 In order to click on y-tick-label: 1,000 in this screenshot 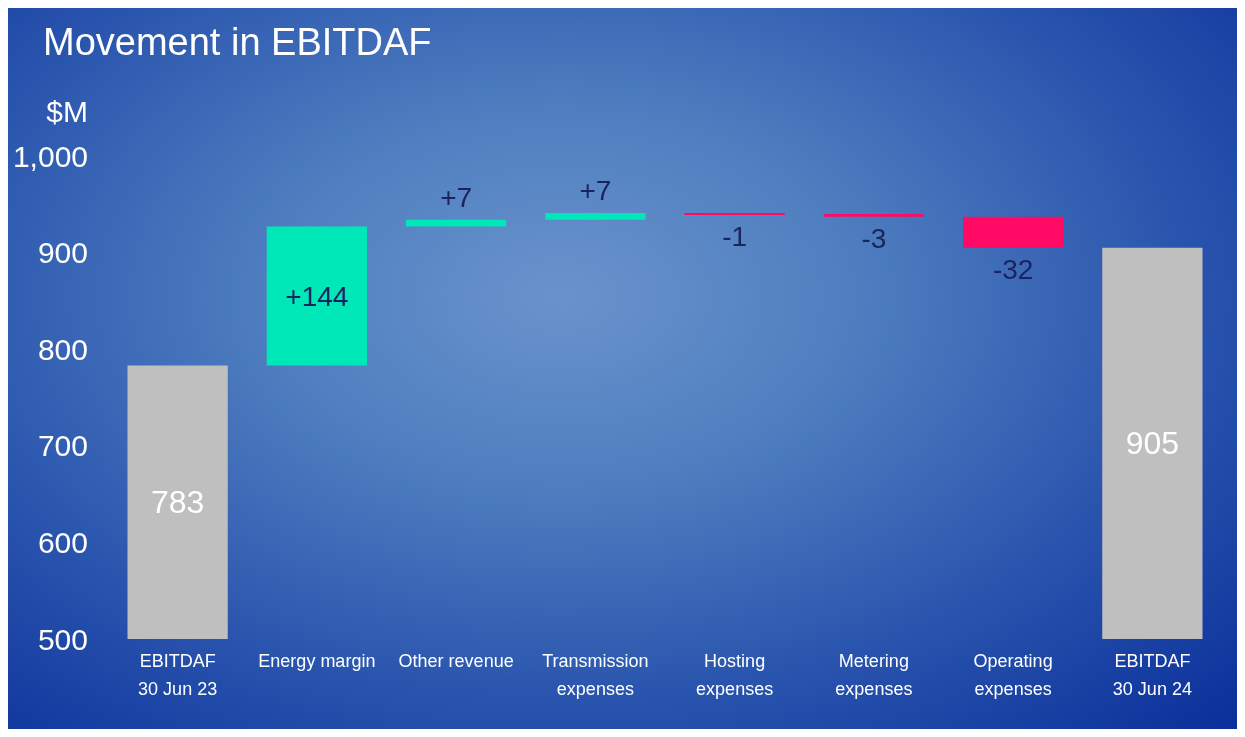, I will do `click(50, 156)`.